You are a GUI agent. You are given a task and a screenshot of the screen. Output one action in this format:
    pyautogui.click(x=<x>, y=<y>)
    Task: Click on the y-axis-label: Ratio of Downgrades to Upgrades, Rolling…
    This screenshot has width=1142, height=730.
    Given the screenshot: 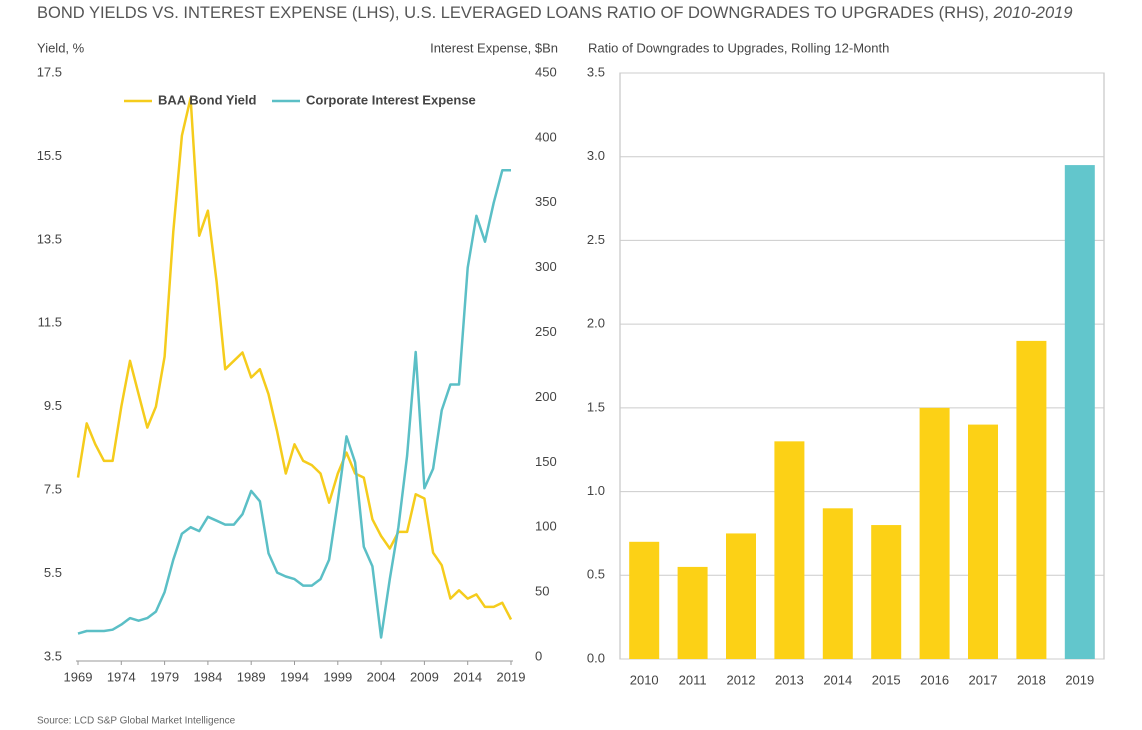 What is the action you would take?
    pyautogui.click(x=738, y=47)
    